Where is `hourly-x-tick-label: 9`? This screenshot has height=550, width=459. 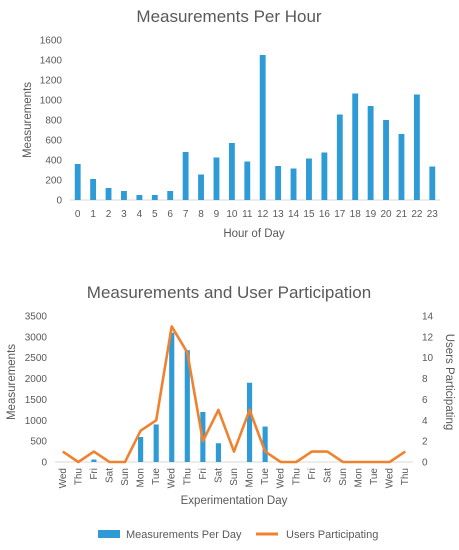 hourly-x-tick-label: 9 is located at coordinates (217, 214).